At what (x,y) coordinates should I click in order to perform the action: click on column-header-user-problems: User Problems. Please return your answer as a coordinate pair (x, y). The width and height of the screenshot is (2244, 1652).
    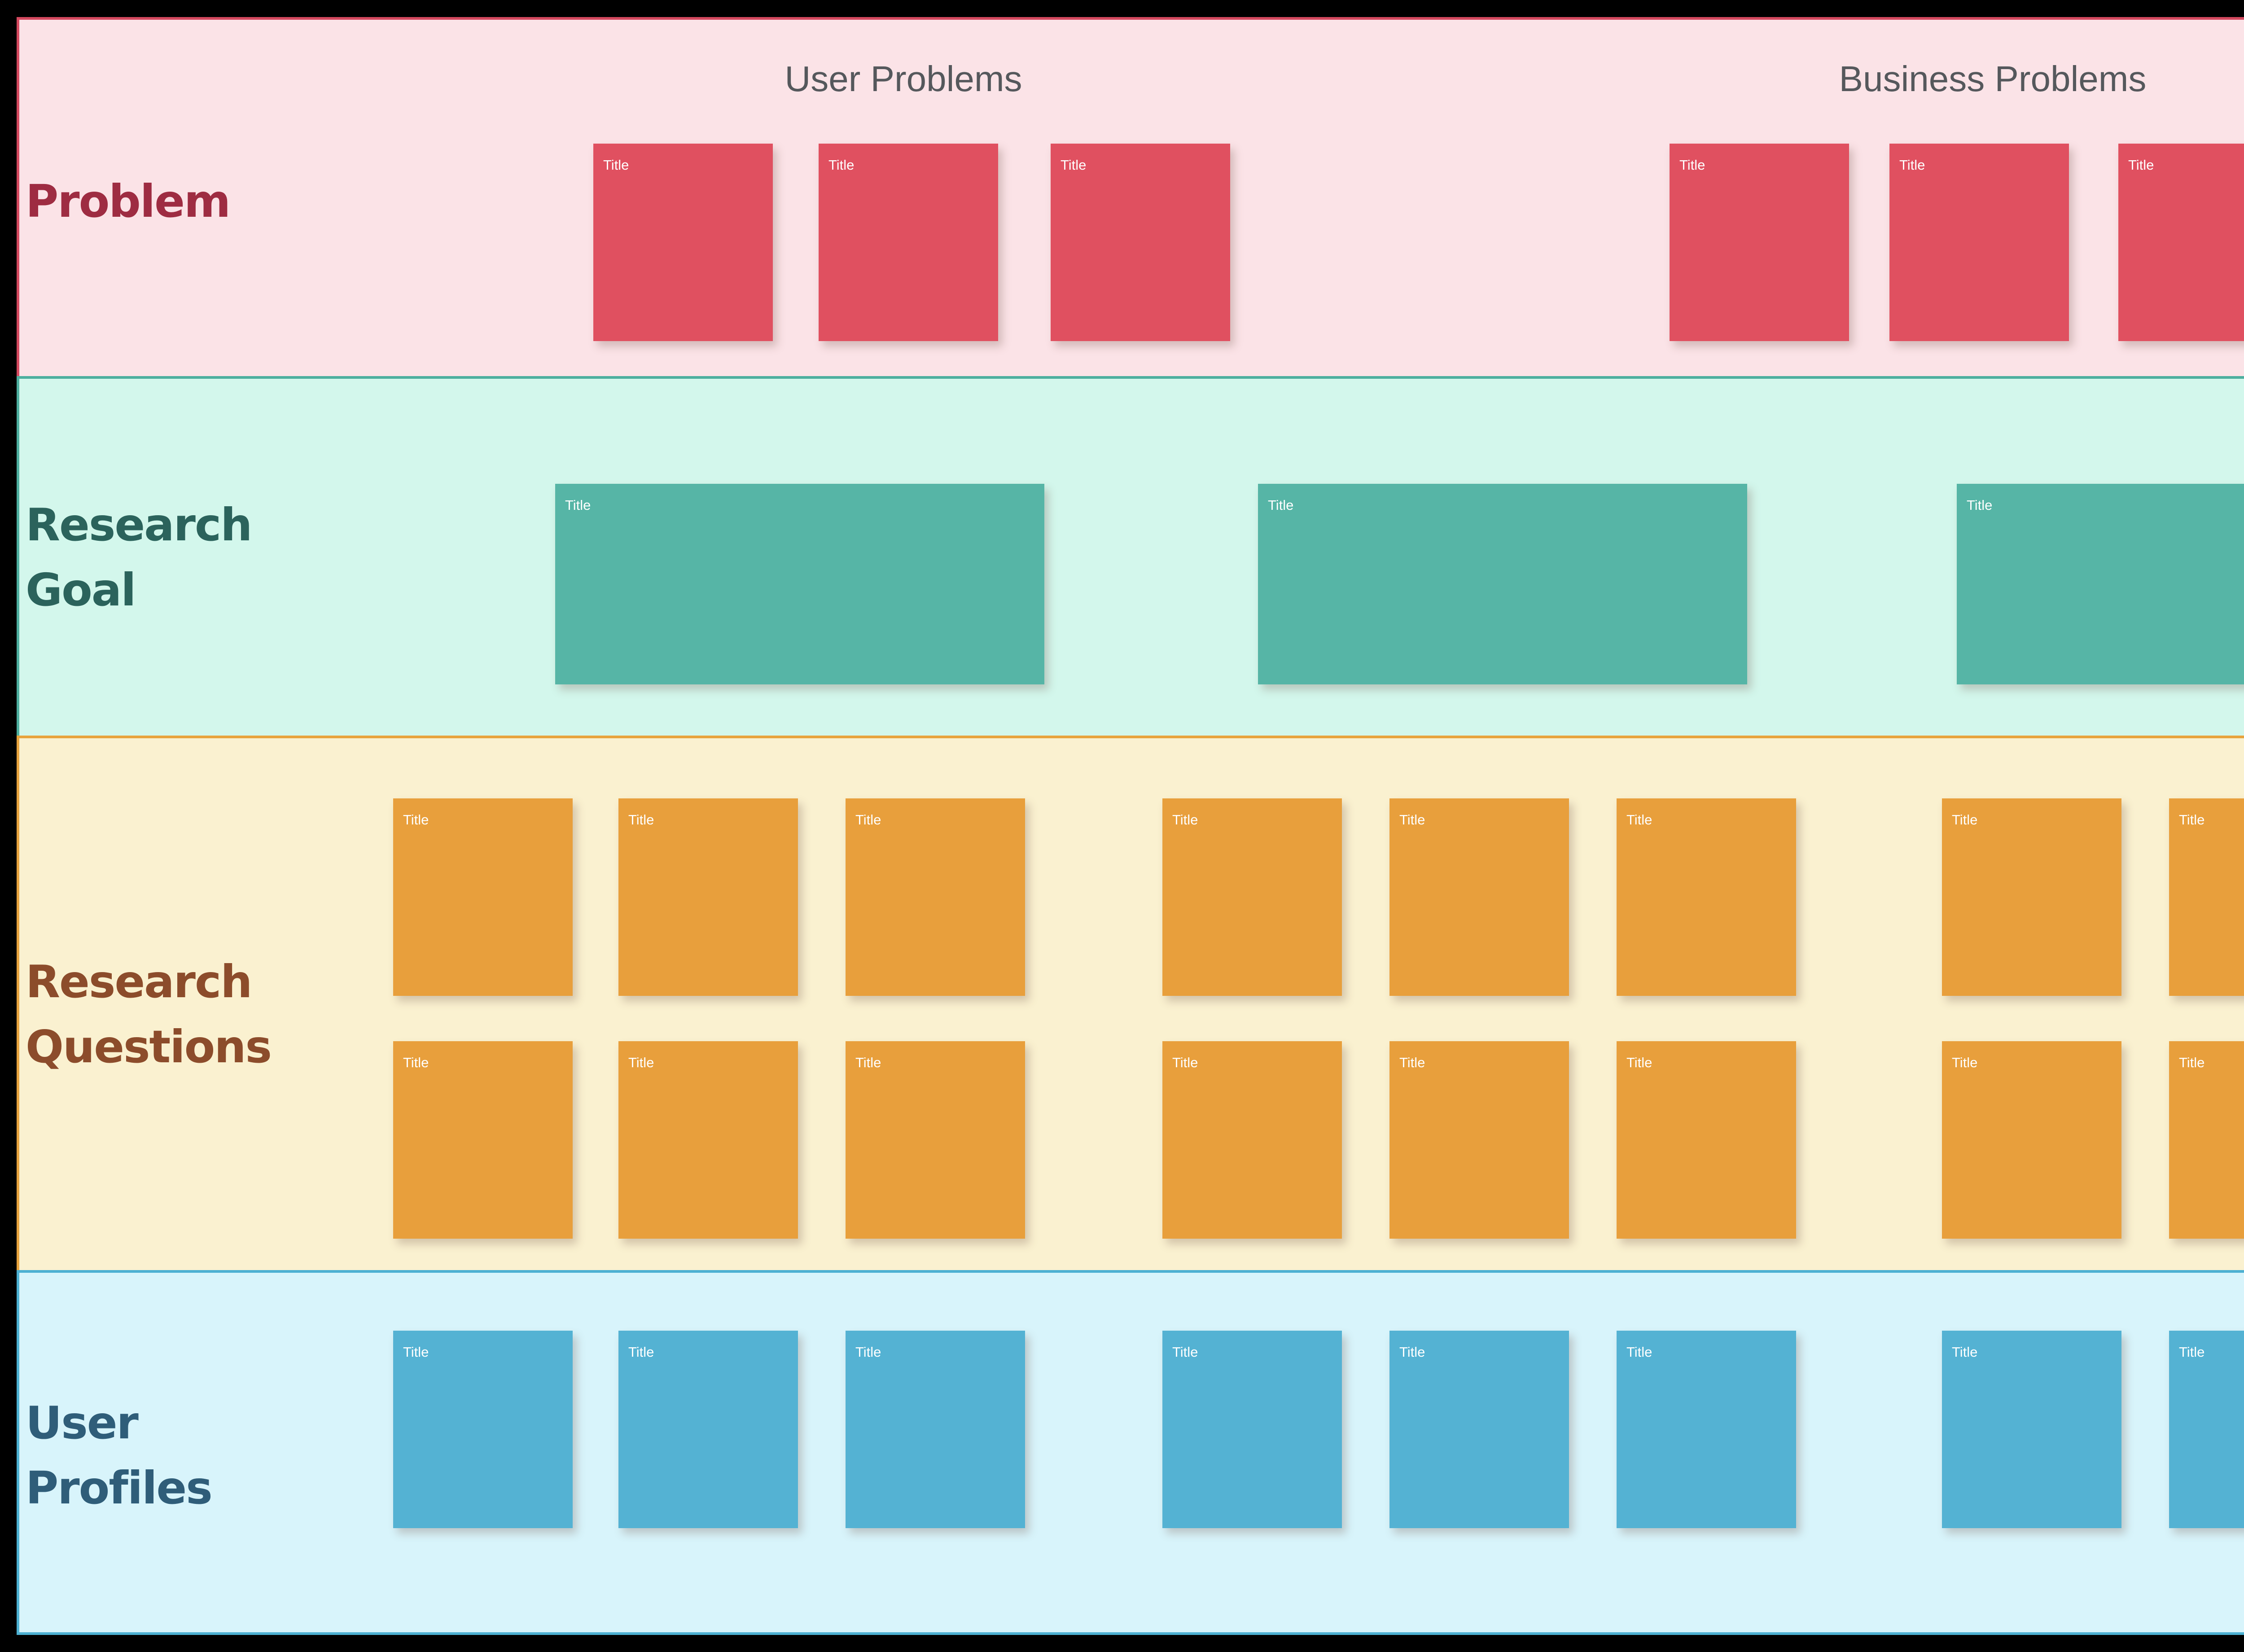
    Looking at the image, I should click on (903, 79).